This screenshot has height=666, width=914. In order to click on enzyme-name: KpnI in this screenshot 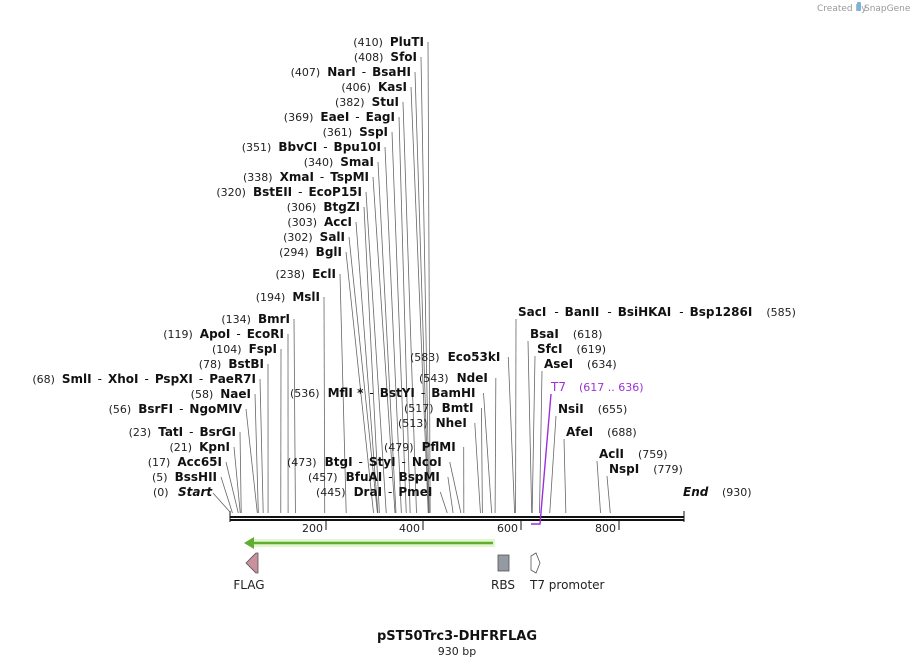, I will do `click(214, 447)`.